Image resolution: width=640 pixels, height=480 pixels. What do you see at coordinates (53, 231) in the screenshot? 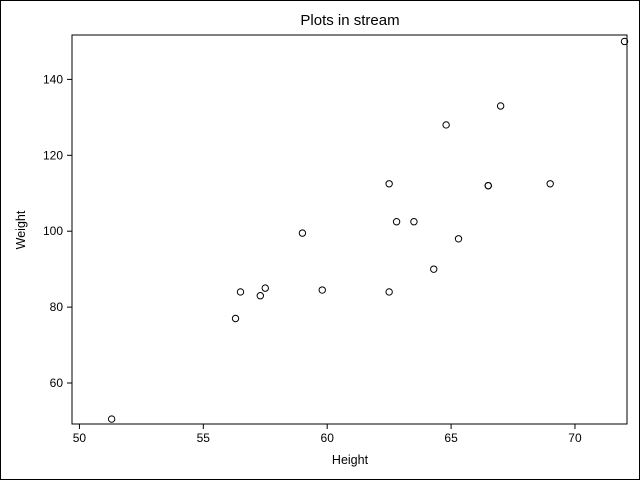
I see `y-tick-label: 100` at bounding box center [53, 231].